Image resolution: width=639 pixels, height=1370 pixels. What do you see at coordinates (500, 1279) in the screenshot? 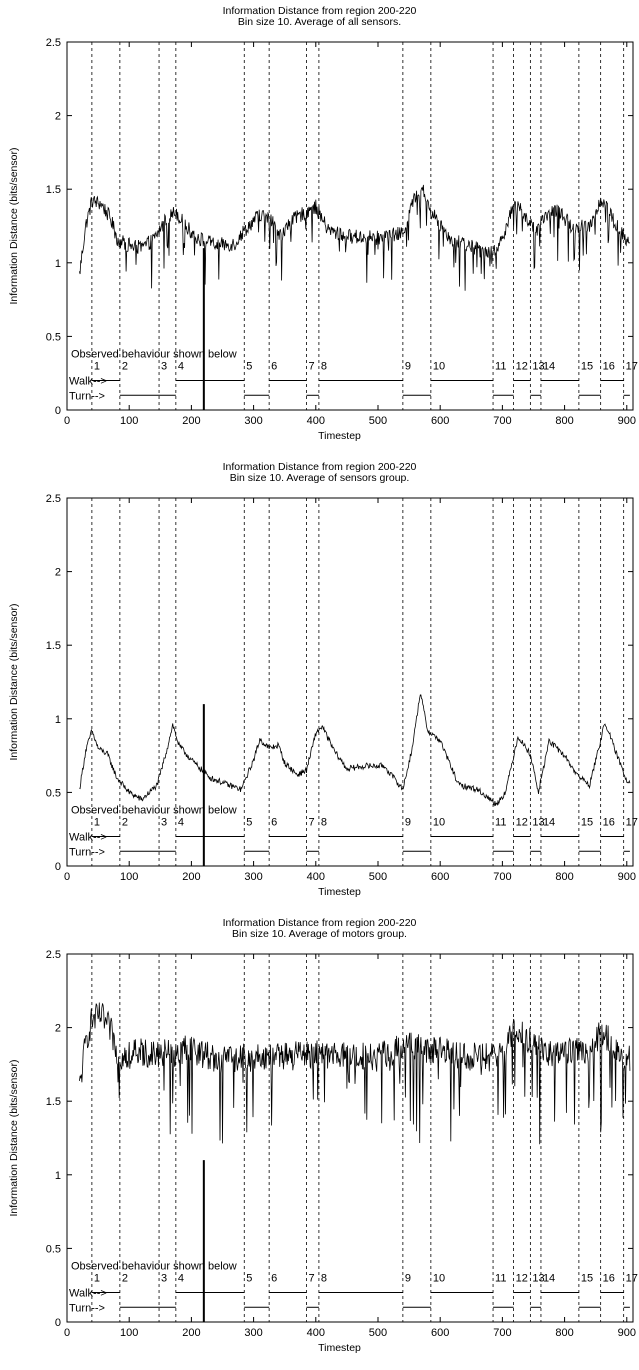
I see `segment-number-label: 11` at bounding box center [500, 1279].